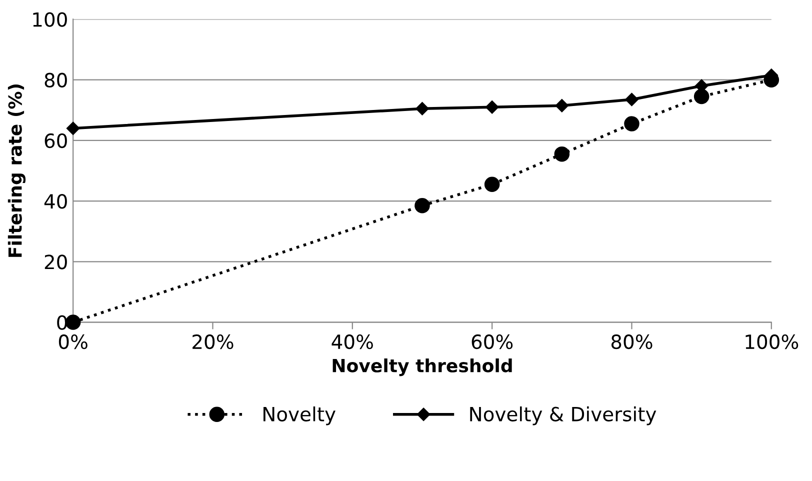 This screenshot has width=812, height=481. I want to click on x-tick-label: 80%, so click(631, 342).